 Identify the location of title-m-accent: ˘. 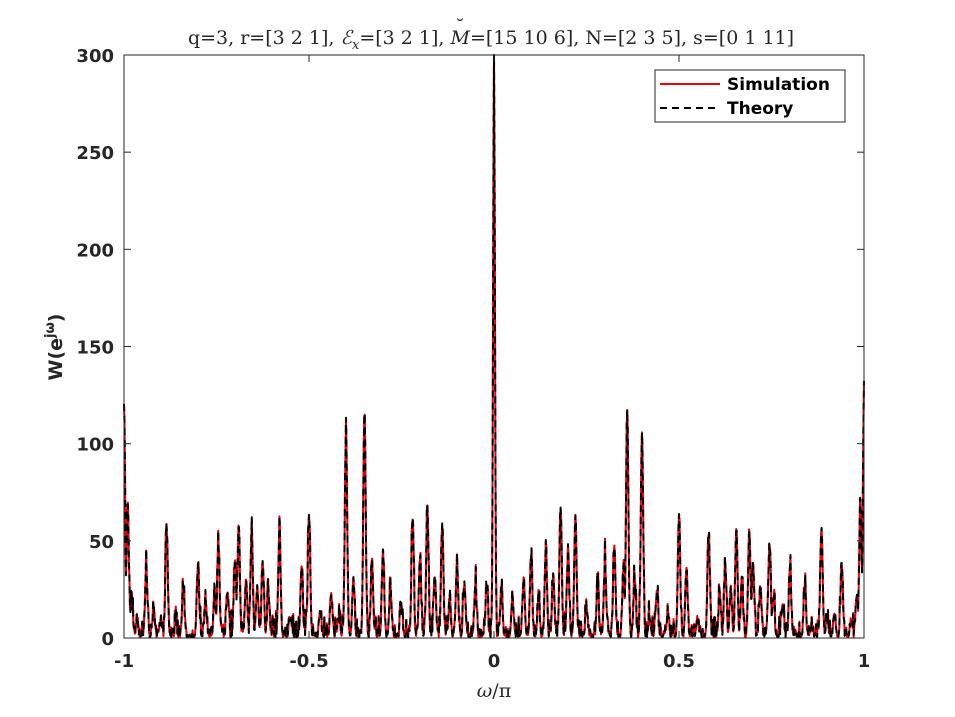
(460, 27).